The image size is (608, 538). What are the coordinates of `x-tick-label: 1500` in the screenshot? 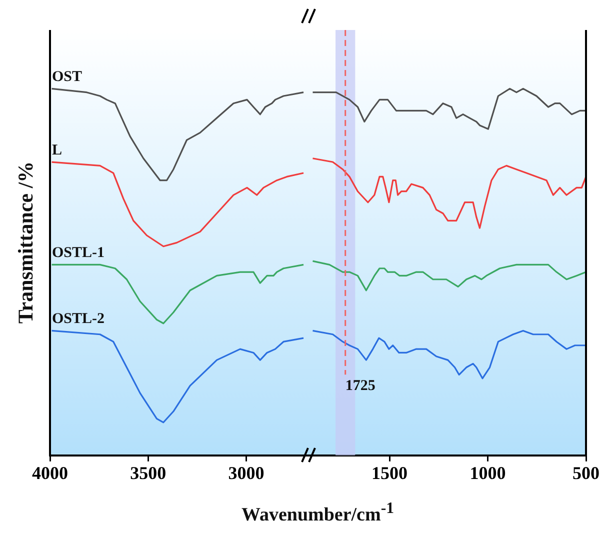 It's located at (390, 472).